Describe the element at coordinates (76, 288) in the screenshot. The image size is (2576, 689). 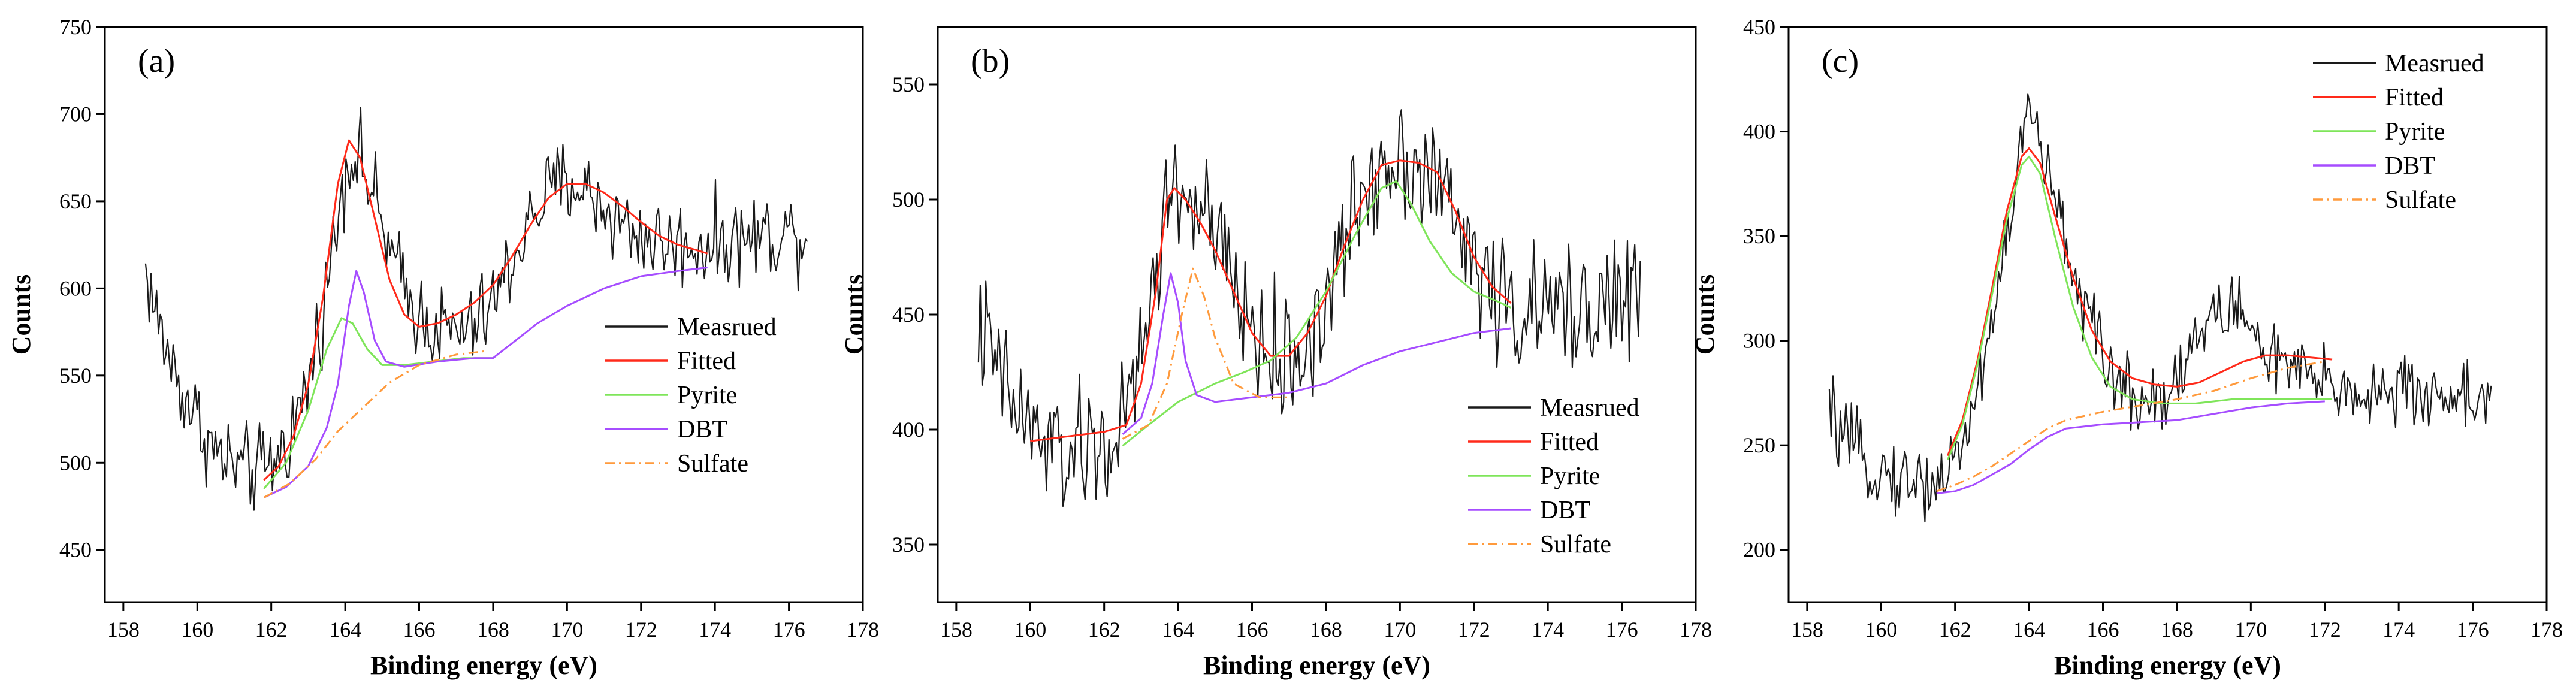
I see `y-tick-label: 600` at that location.